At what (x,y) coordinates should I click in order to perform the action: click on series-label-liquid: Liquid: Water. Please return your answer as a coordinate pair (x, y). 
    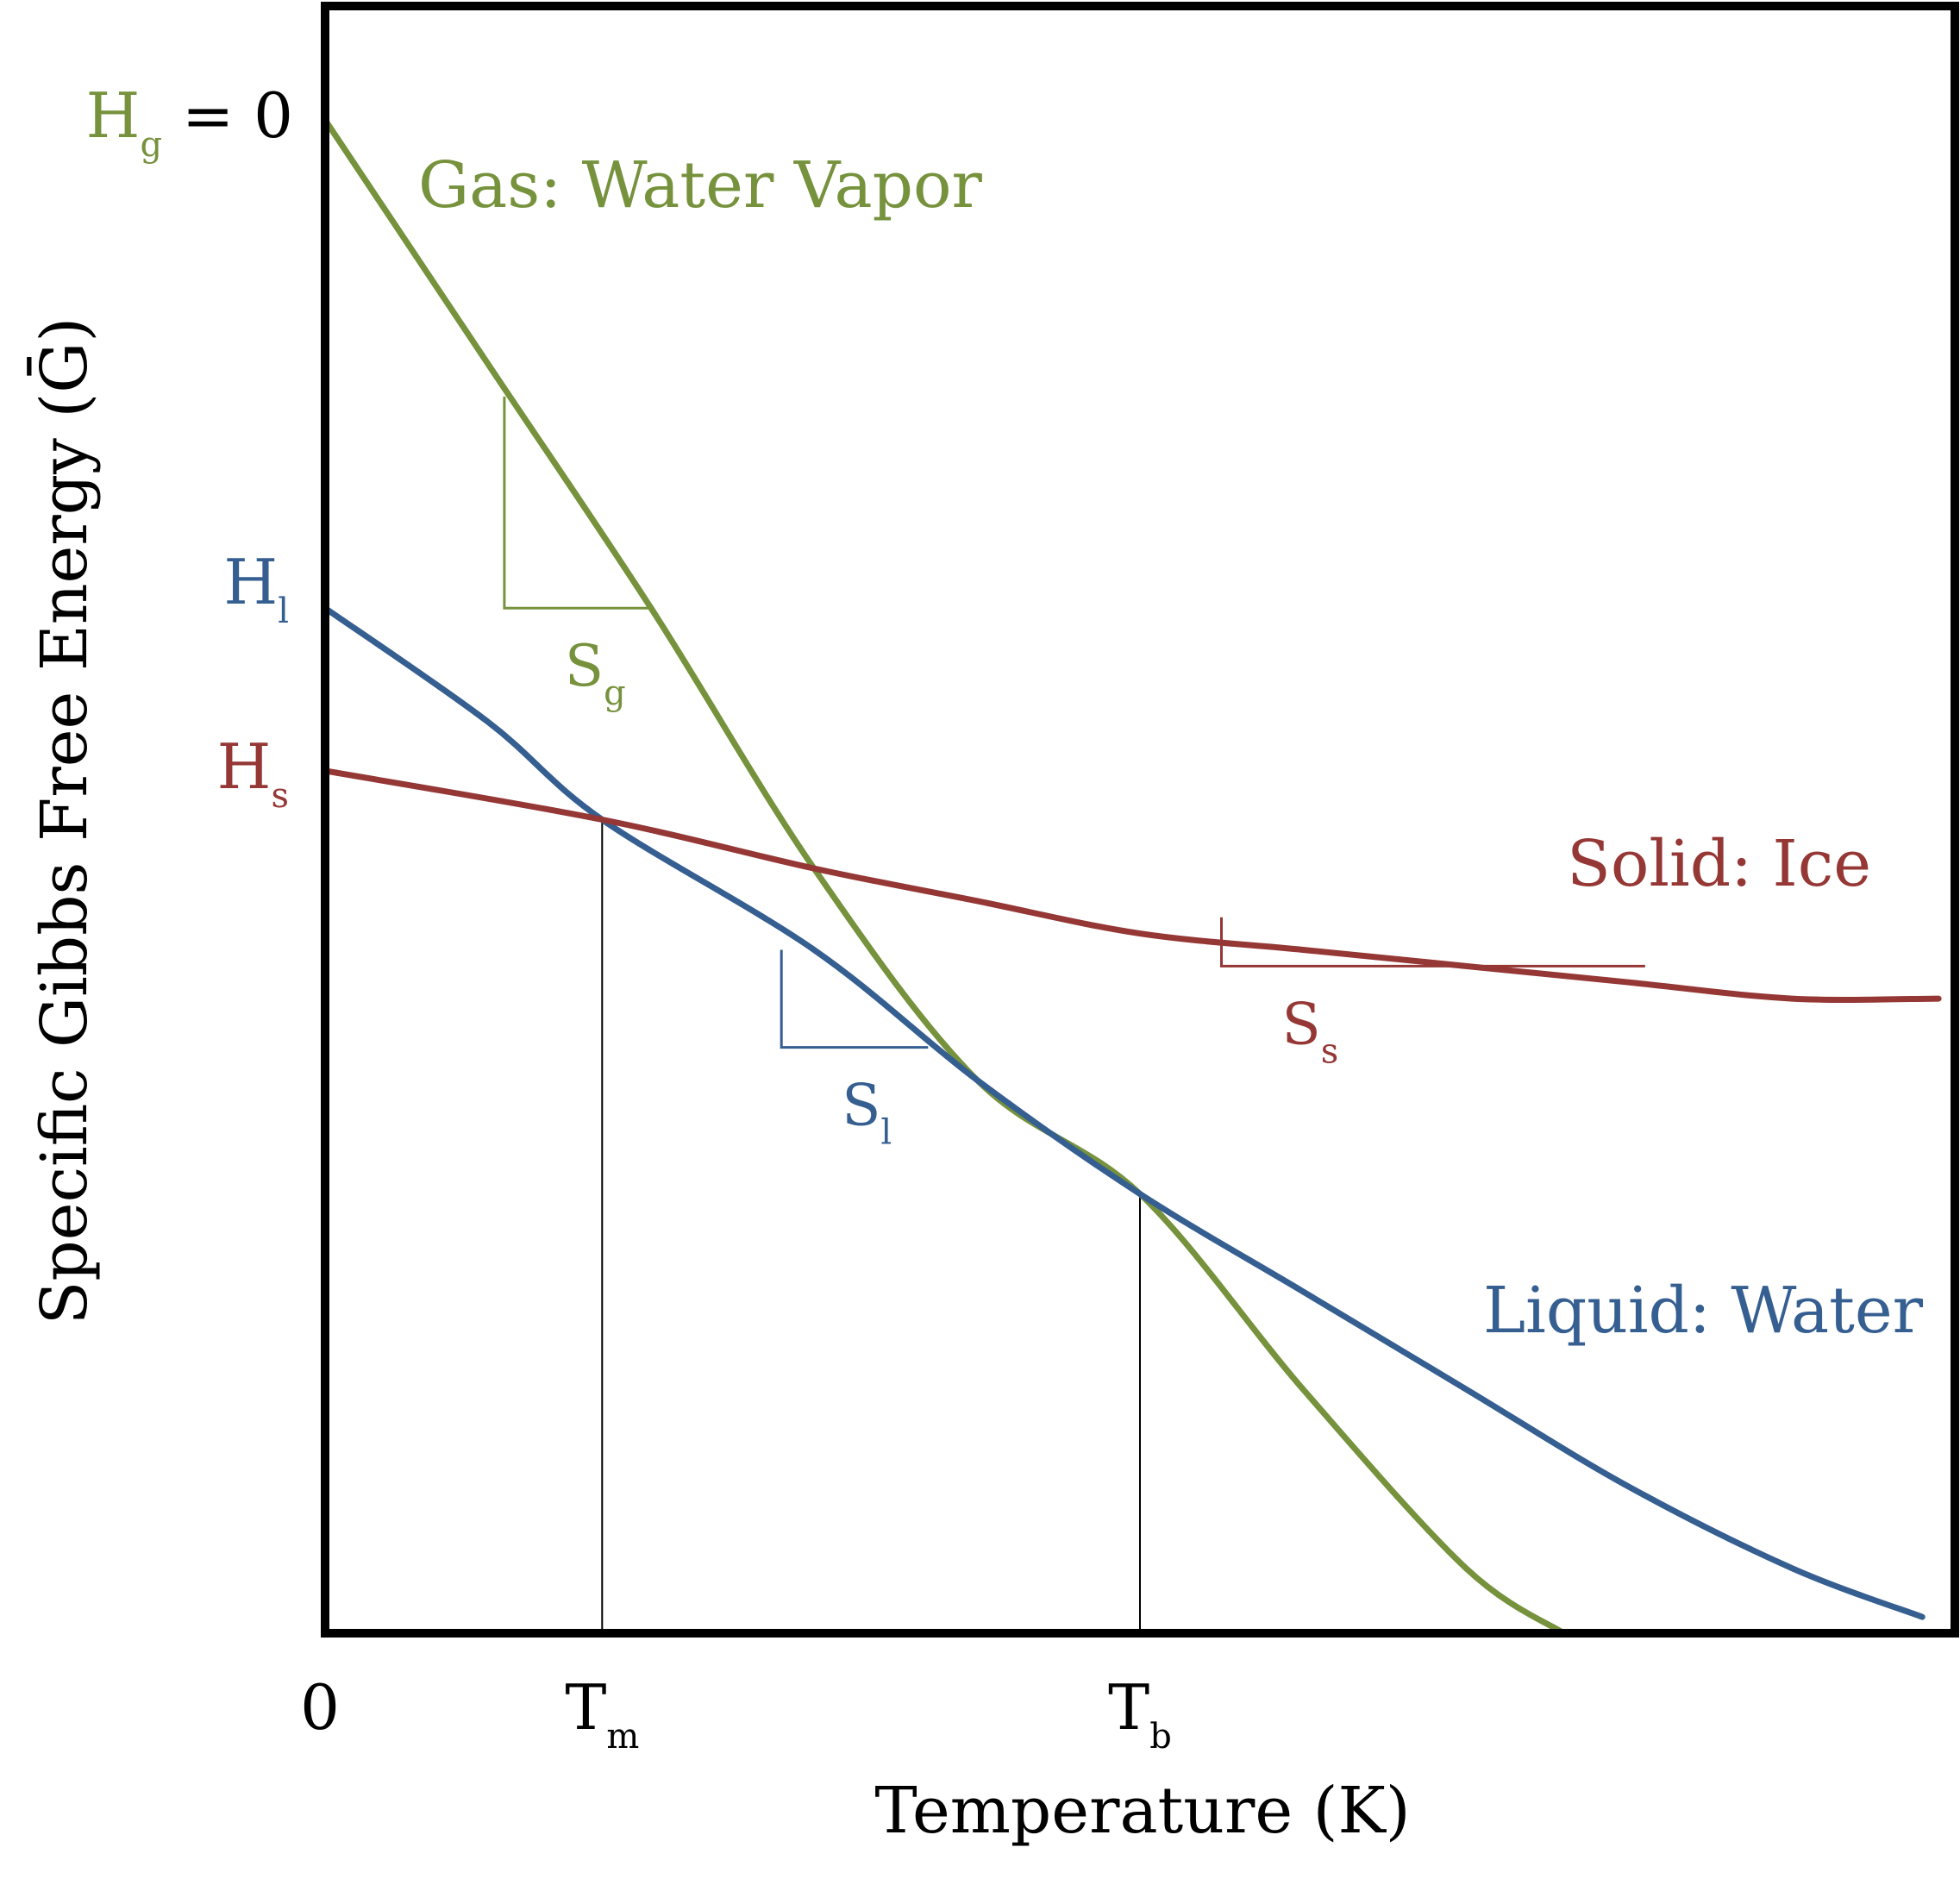
    Looking at the image, I should click on (1703, 1311).